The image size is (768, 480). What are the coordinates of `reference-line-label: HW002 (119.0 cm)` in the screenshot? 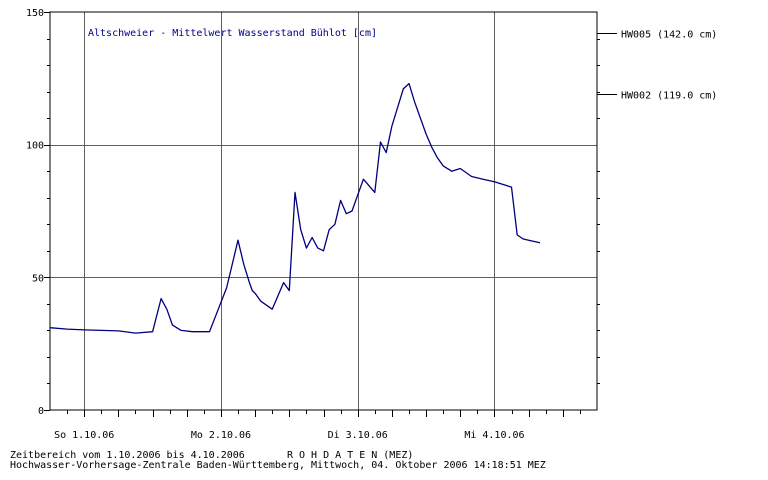 It's located at (669, 96).